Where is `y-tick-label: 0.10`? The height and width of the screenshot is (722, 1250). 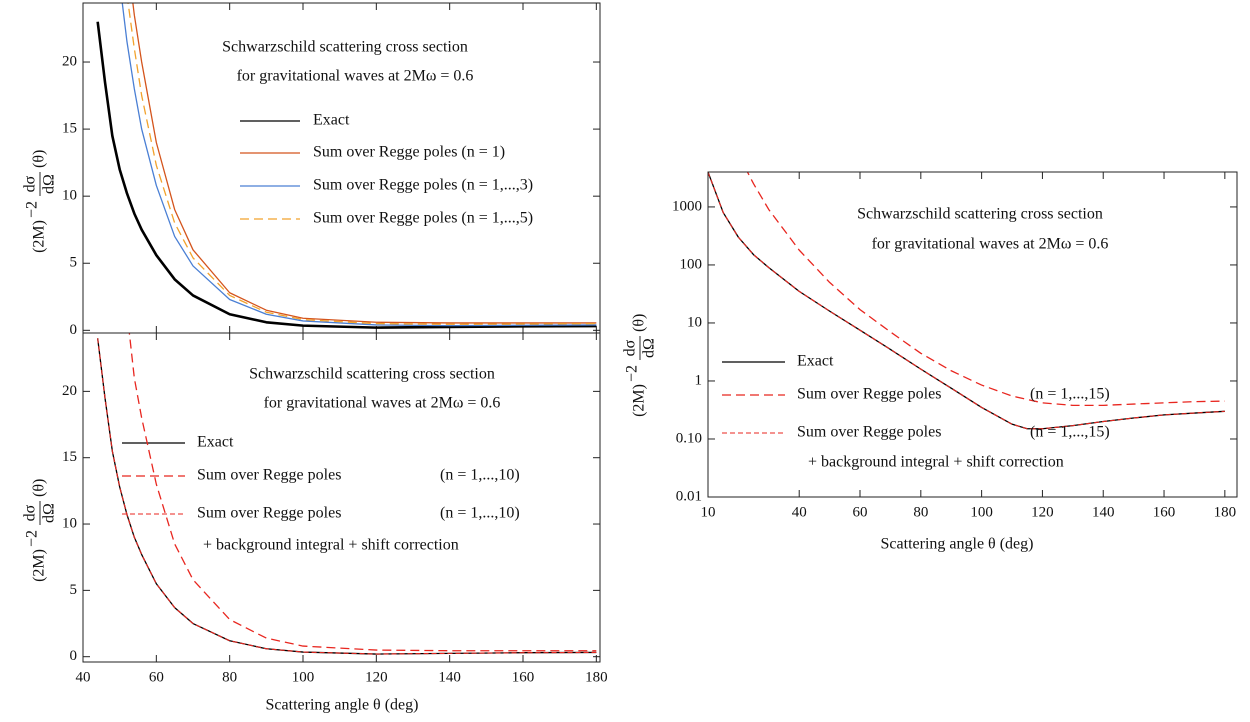
y-tick-label: 0.10 is located at coordinates (689, 438).